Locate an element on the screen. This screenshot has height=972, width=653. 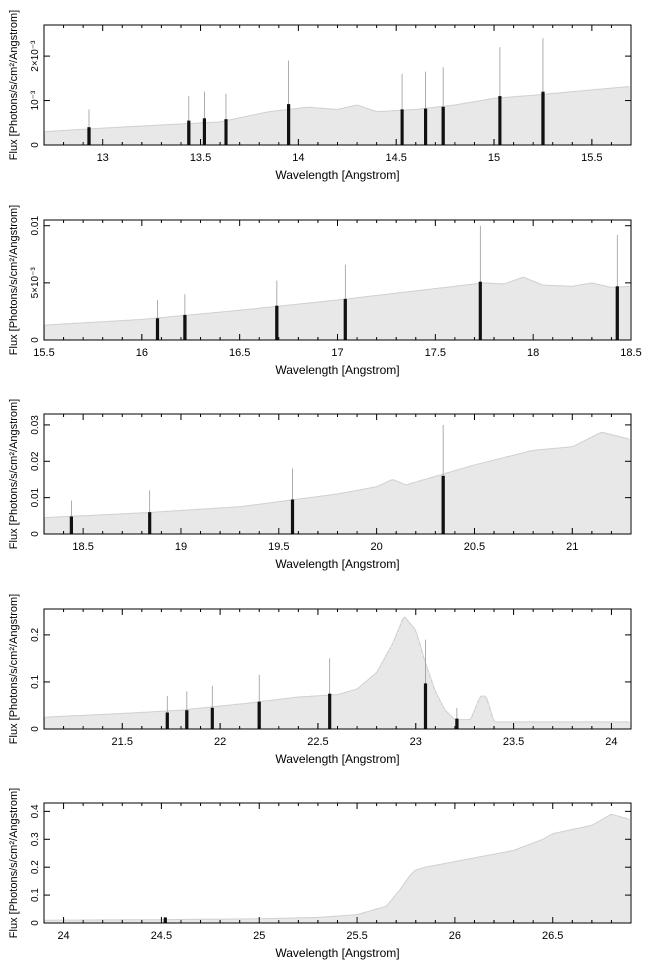
x-tick-label: 19 is located at coordinates (181, 547).